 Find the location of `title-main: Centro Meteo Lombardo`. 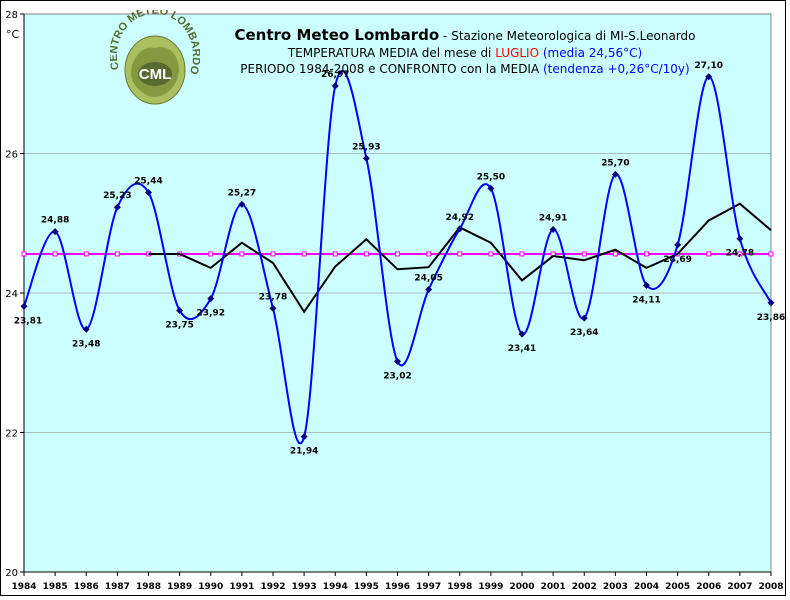

title-main: Centro Meteo Lombardo is located at coordinates (337, 35).